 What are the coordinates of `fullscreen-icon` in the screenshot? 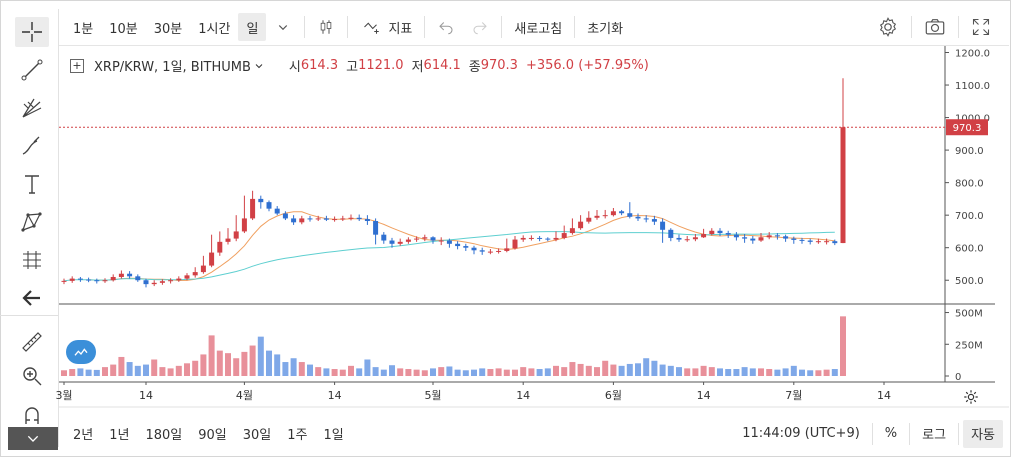 It's located at (981, 27).